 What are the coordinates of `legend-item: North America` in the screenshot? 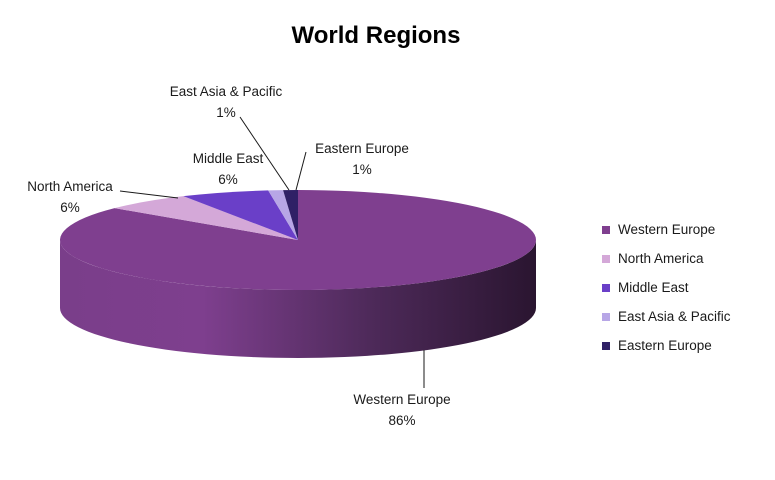 It's located at (666, 258).